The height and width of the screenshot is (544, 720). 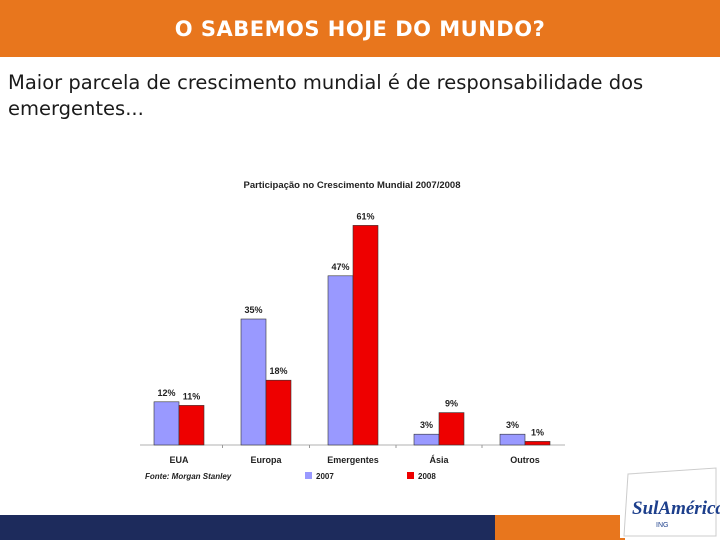 What do you see at coordinates (439, 460) in the screenshot?
I see `category-label-ásia: Ásia` at bounding box center [439, 460].